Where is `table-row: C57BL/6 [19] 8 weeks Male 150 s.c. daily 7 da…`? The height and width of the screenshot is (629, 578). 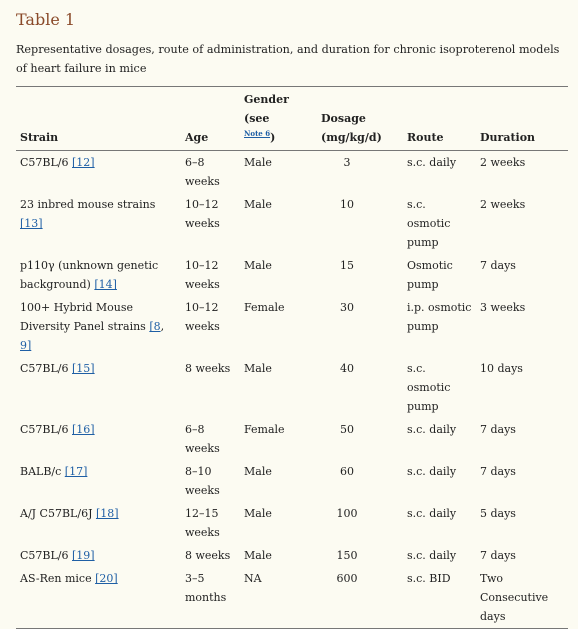
table-row: C57BL/6 [19] 8 weeks Male 150 s.c. daily 7 da… is located at coordinates (292, 555).